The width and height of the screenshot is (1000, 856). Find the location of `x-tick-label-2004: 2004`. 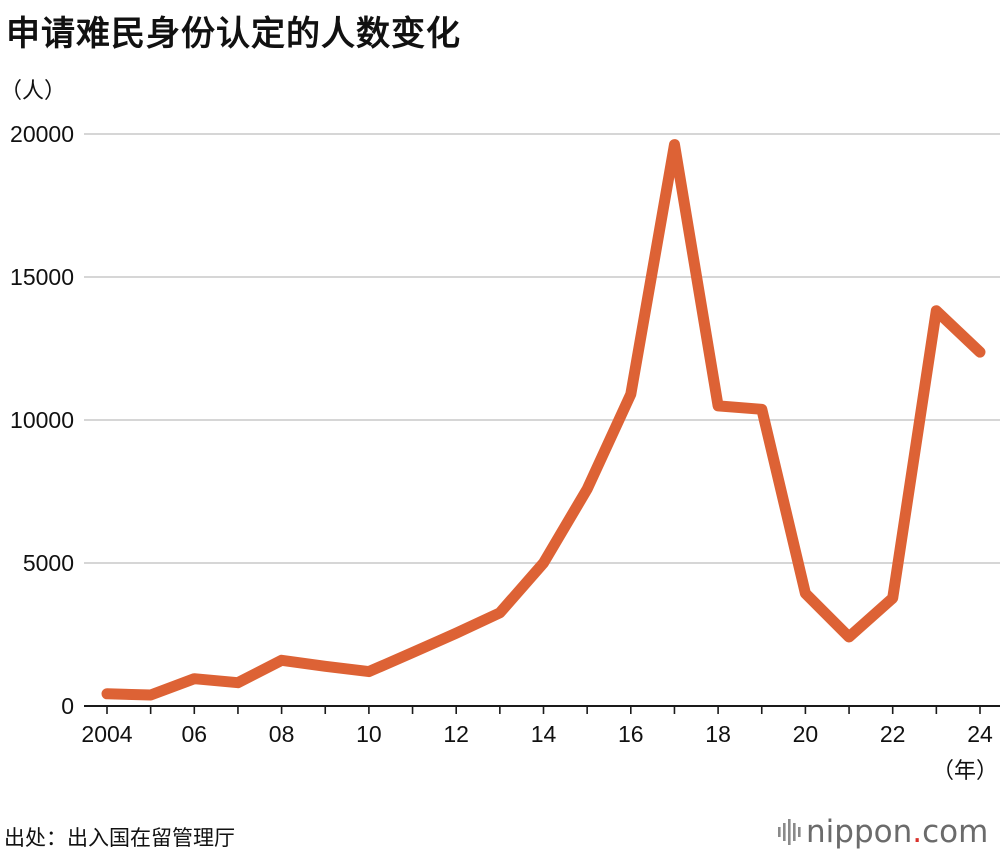

x-tick-label-2004: 2004 is located at coordinates (106, 734).